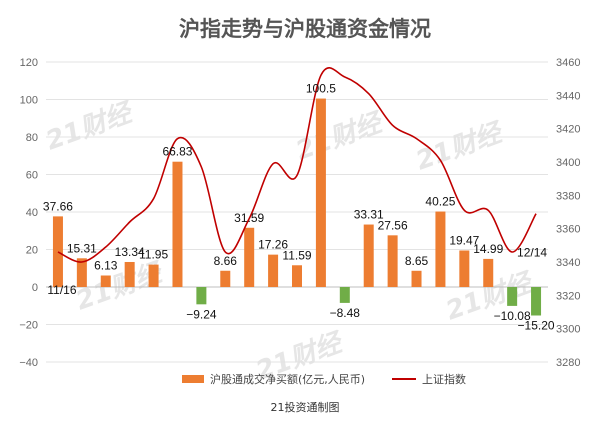 The height and width of the screenshot is (433, 610). I want to click on right-tick-label: 3440, so click(568, 96).